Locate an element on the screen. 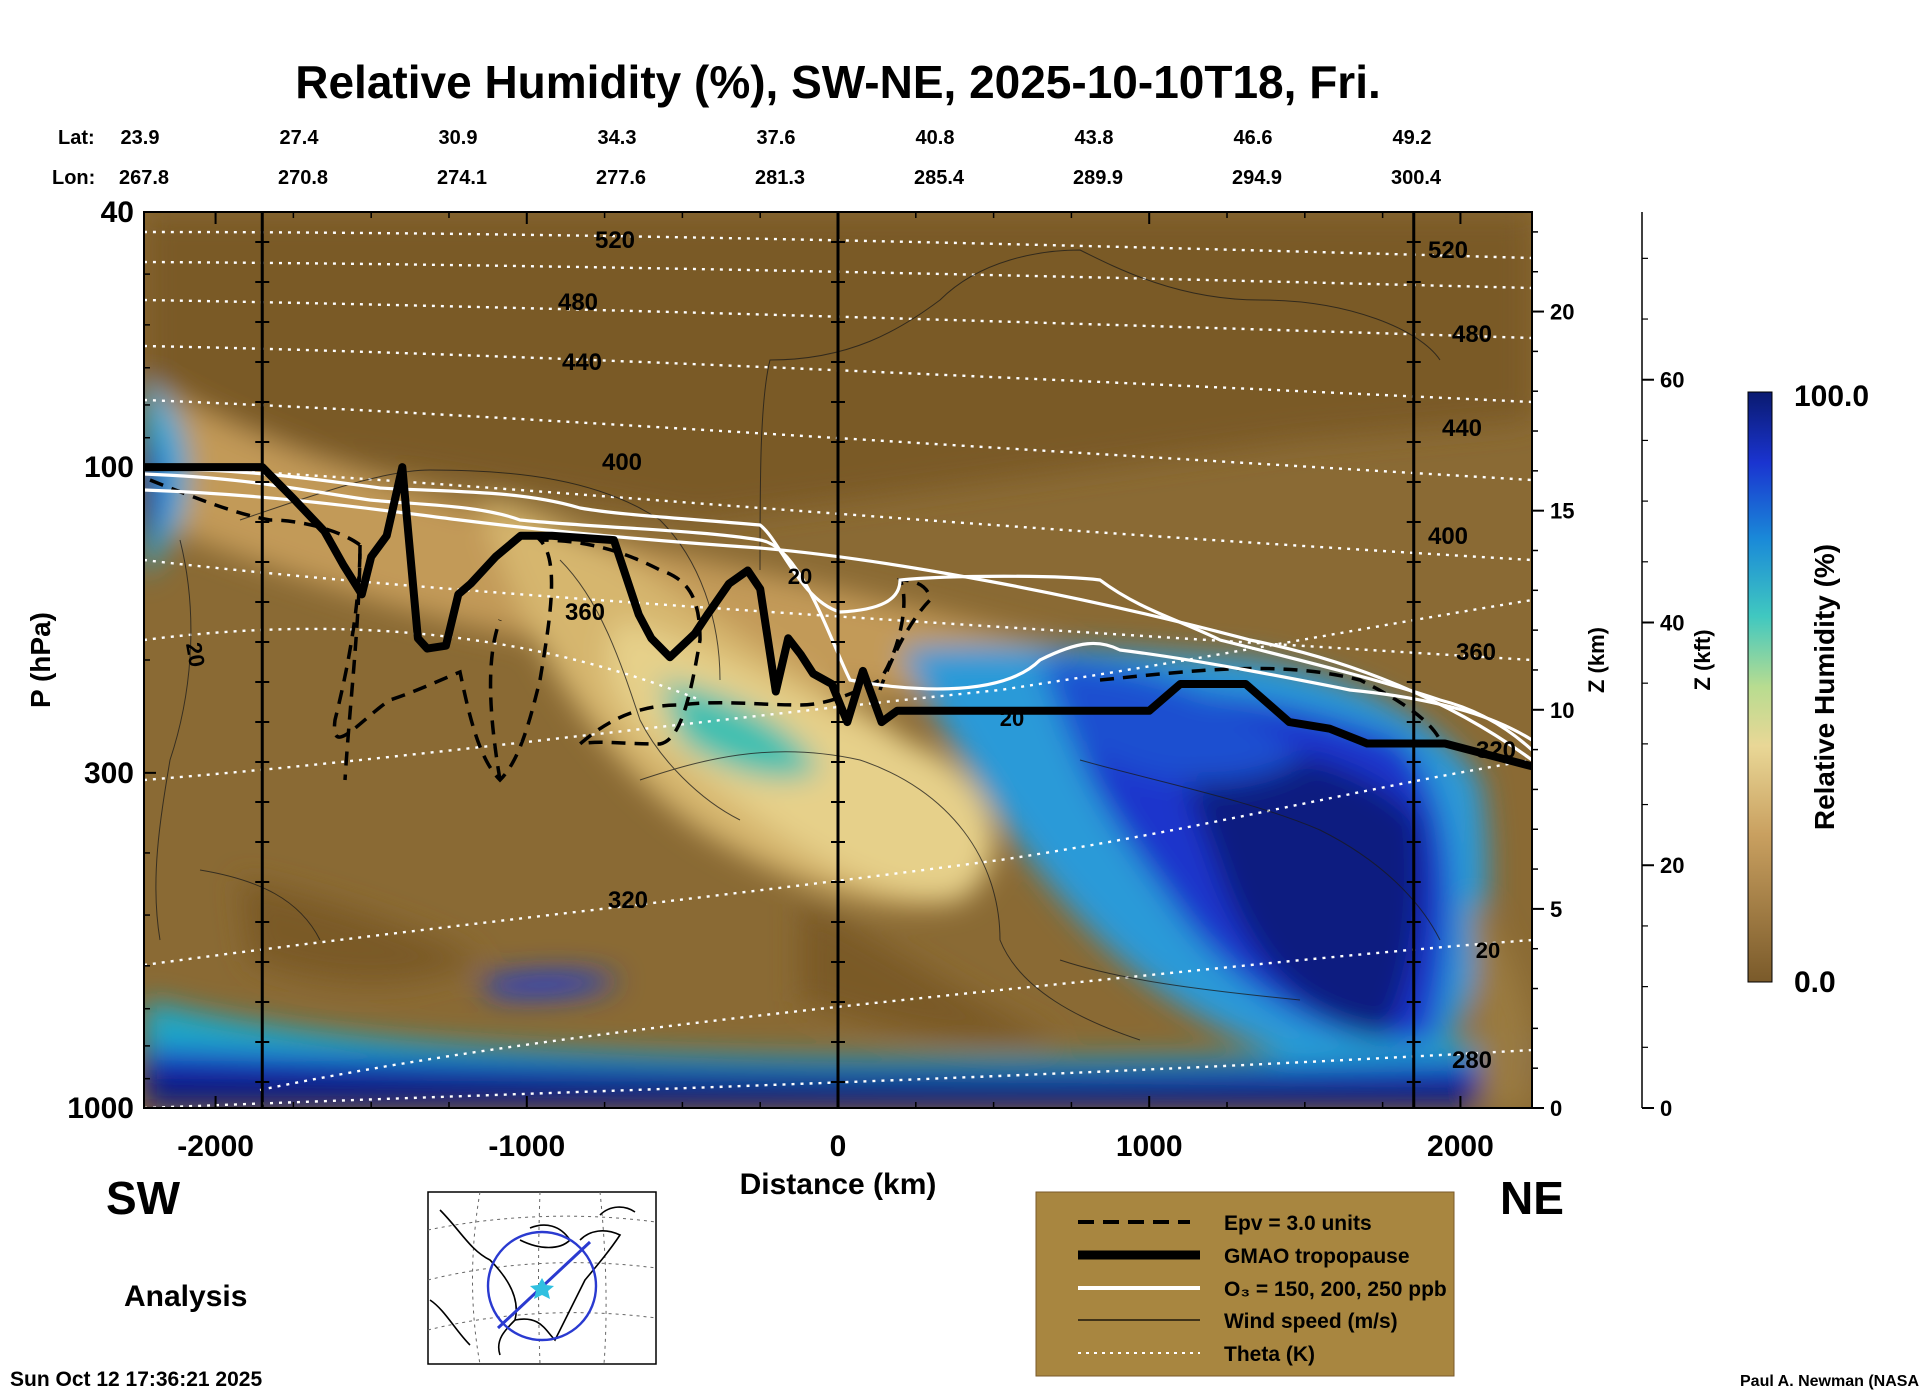 Image resolution: width=1926 pixels, height=1394 pixels. lon-value: 277.6 is located at coordinates (621, 178).